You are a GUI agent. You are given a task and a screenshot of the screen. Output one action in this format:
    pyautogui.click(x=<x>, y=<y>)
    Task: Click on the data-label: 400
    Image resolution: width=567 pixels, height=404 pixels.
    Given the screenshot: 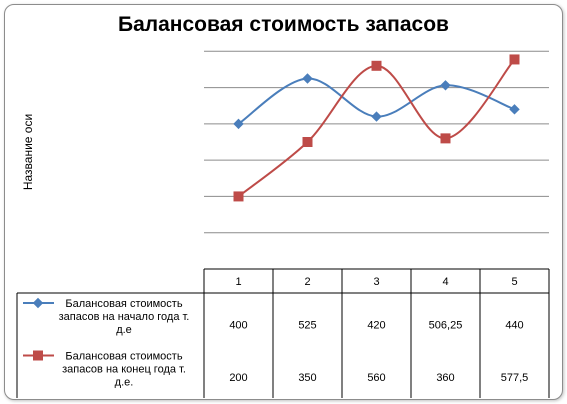 What is the action you would take?
    pyautogui.click(x=238, y=325)
    